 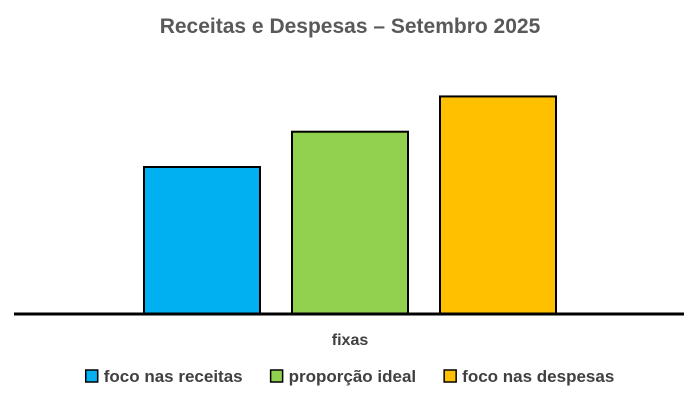 I want to click on bar-foco-nas-despesas, so click(x=498, y=205).